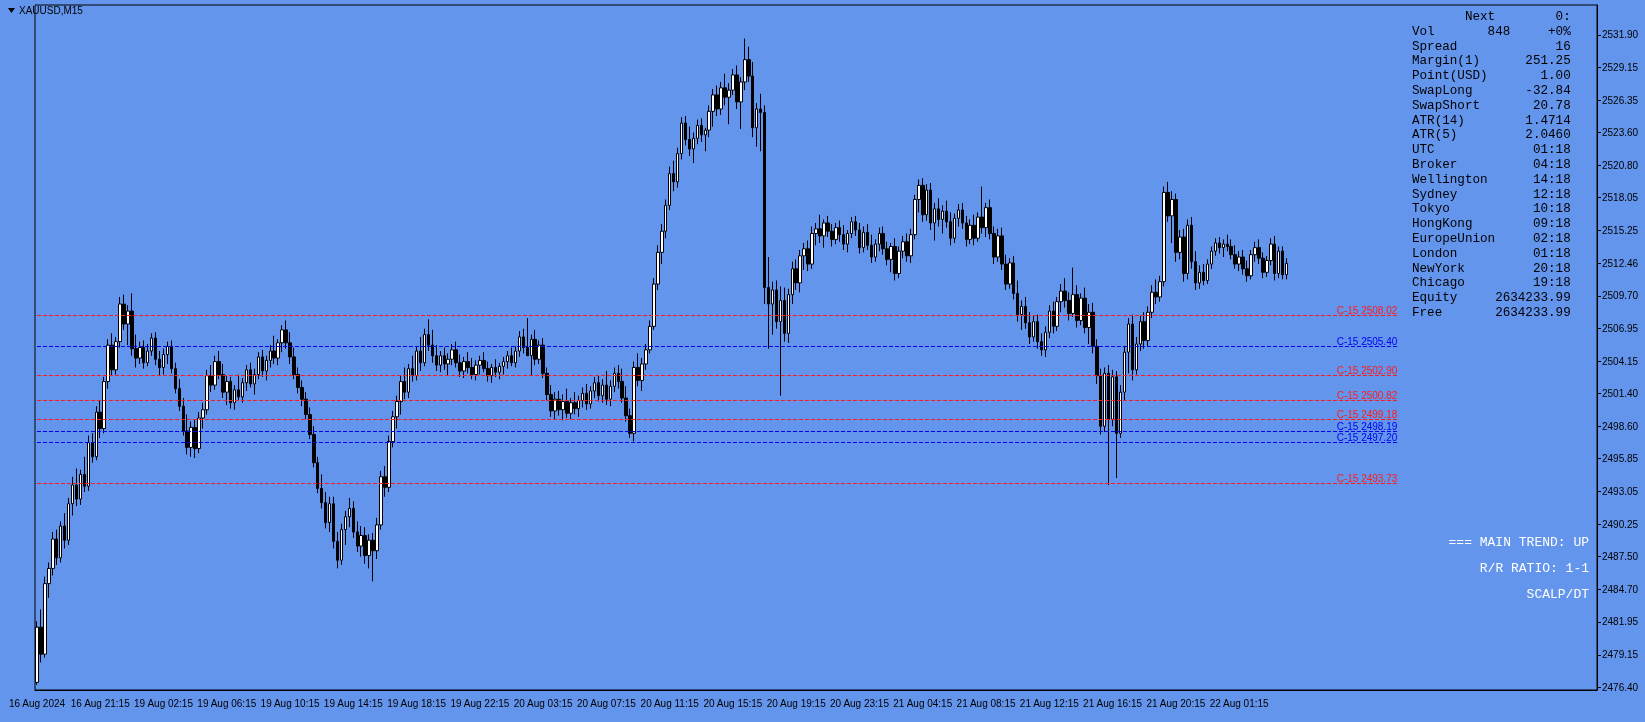 The height and width of the screenshot is (722, 1645). What do you see at coordinates (1533, 569) in the screenshot?
I see `annotation: R/R RATIO: 1-1` at bounding box center [1533, 569].